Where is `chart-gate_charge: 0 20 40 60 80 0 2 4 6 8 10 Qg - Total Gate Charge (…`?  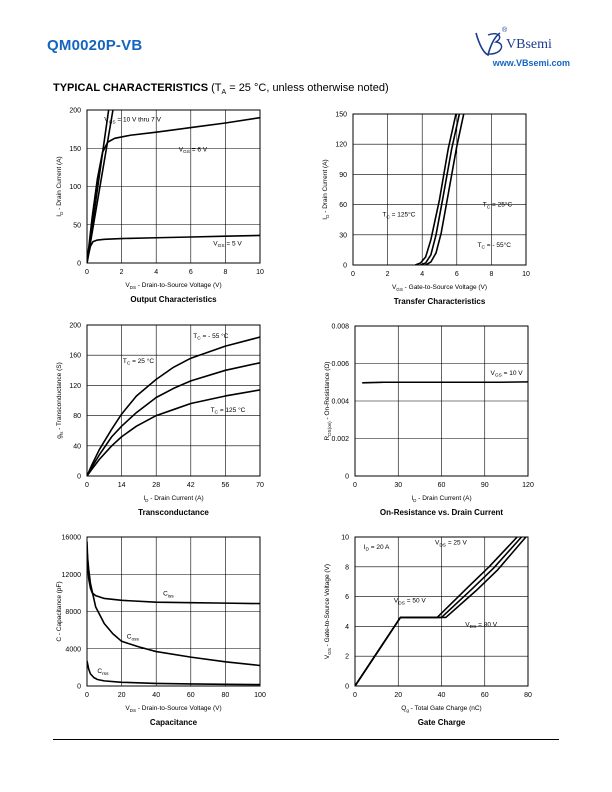
chart-gate_charge: 0 20 40 60 80 0 2 4 6 8 10 Qg - Total Gate Charge (… is located at coordinates (428, 631).